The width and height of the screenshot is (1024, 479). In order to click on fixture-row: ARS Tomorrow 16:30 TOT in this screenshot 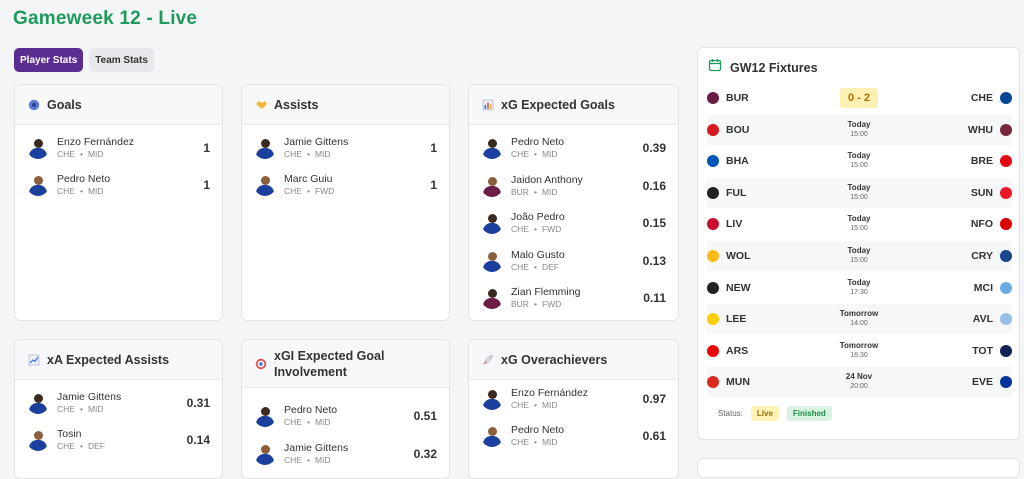, I will do `click(859, 351)`.